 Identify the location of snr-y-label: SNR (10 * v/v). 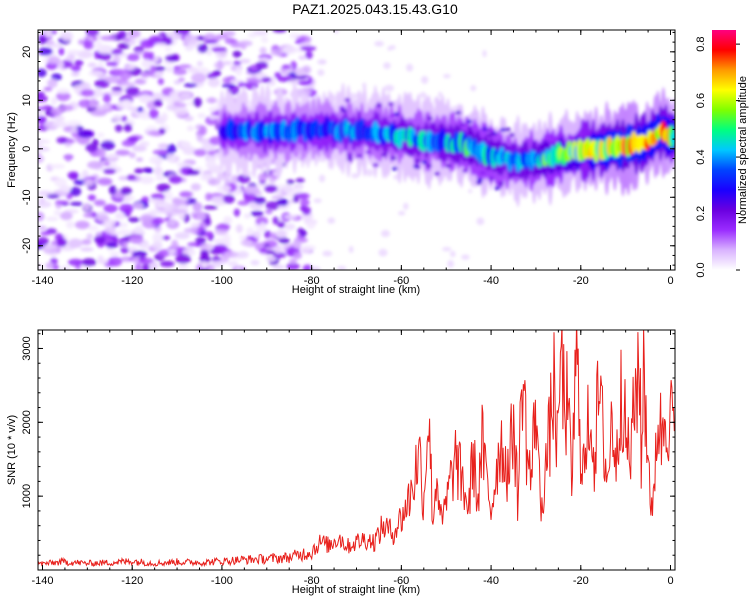
(12, 450).